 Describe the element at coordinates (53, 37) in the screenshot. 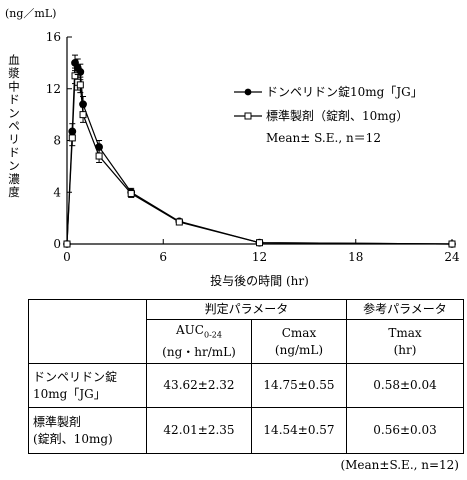

I see `y-tick-label: 16` at that location.